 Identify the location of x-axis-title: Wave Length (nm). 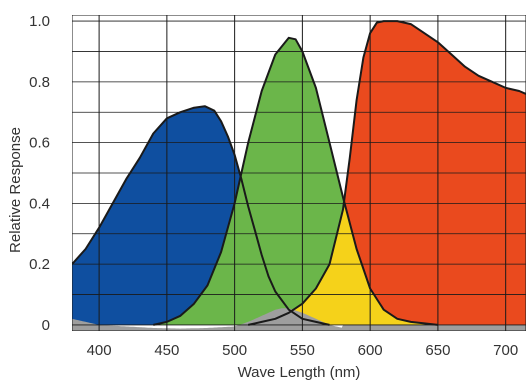
(299, 372).